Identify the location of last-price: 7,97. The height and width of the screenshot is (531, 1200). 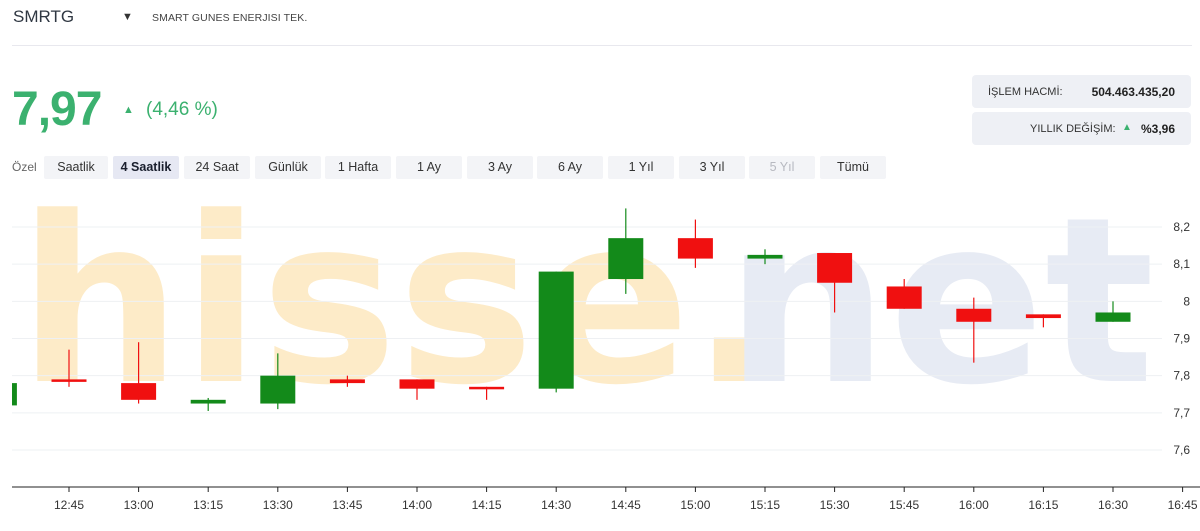
(57, 109).